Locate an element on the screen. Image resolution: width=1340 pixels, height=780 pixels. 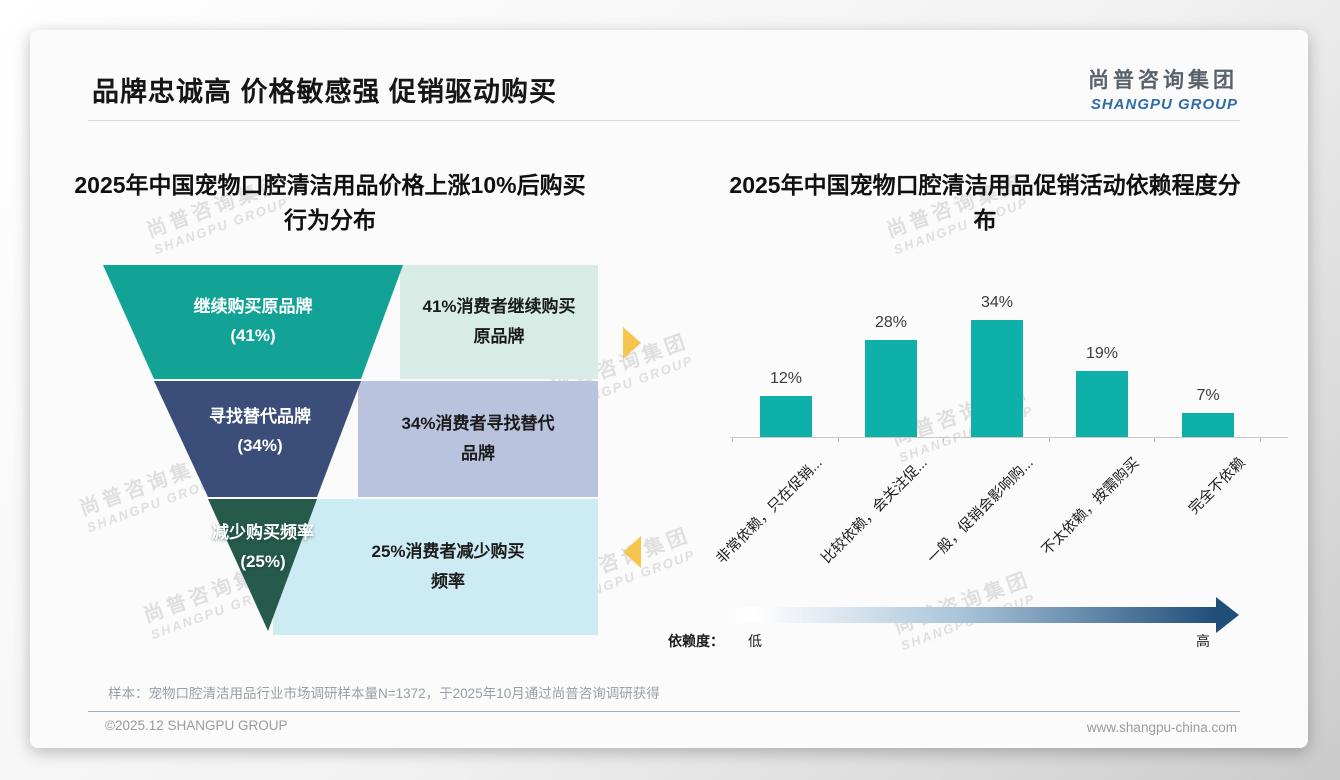
bar-value-label: 28% is located at coordinates (891, 322).